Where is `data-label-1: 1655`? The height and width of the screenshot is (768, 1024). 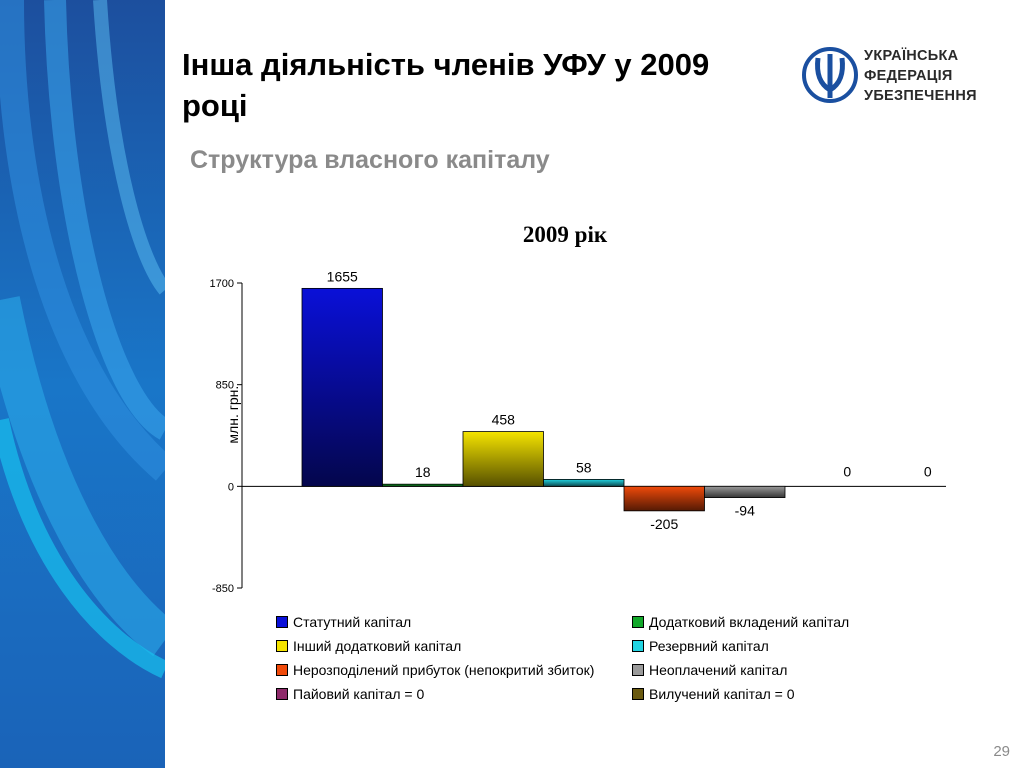 data-label-1: 1655 is located at coordinates (342, 276).